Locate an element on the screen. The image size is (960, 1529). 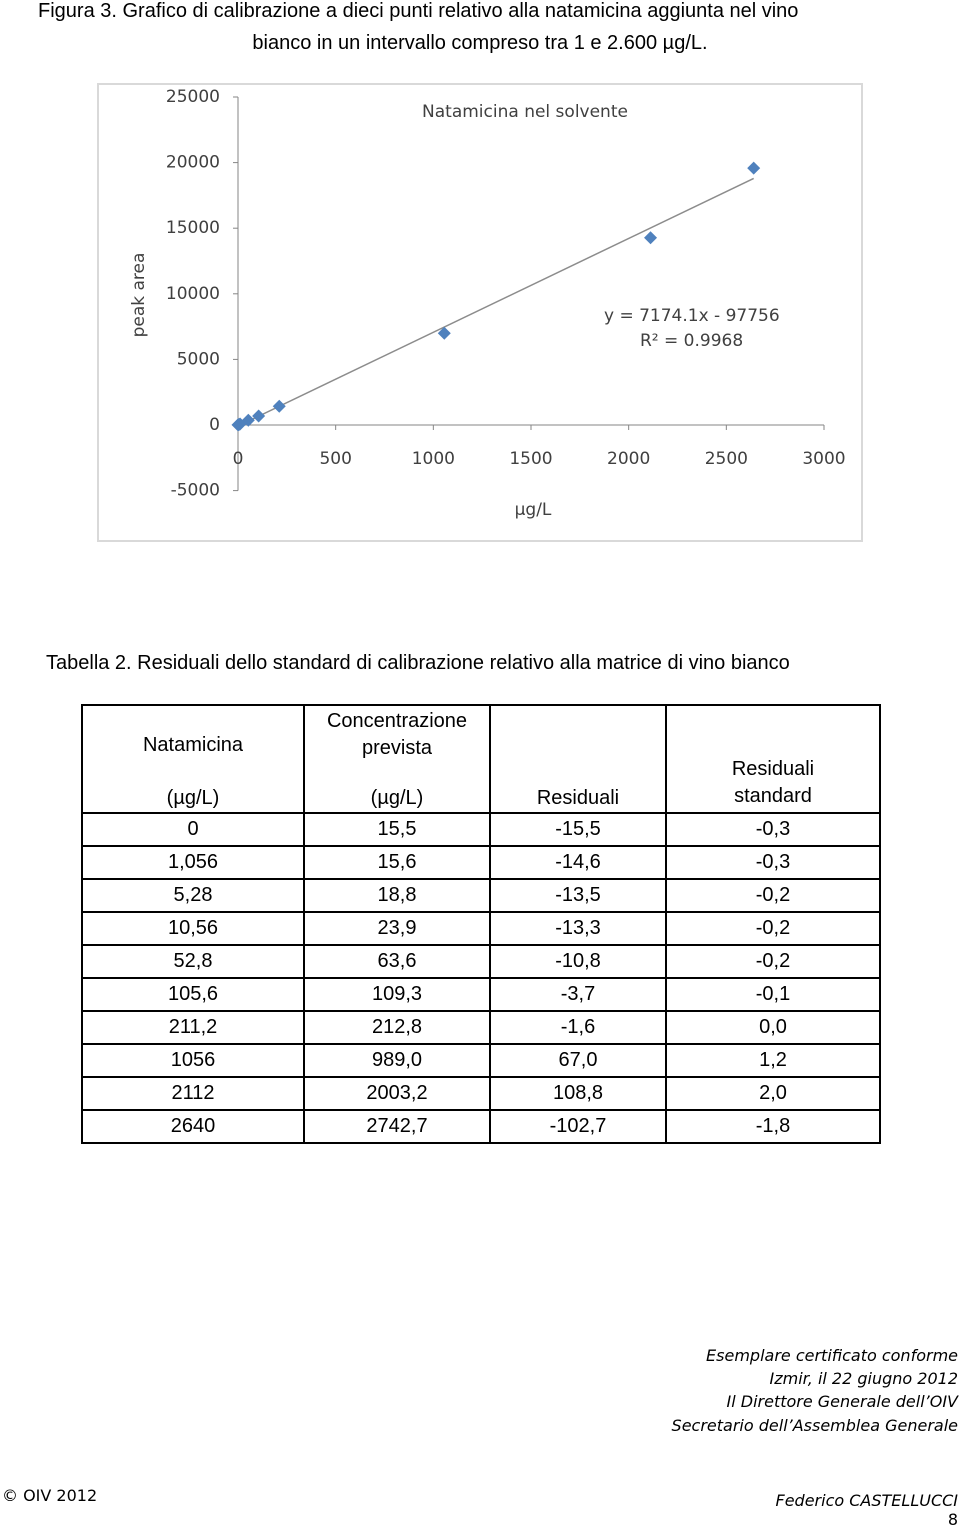
table-row: 2112 2003,2 108,8 2,0 is located at coordinates (481, 1093).